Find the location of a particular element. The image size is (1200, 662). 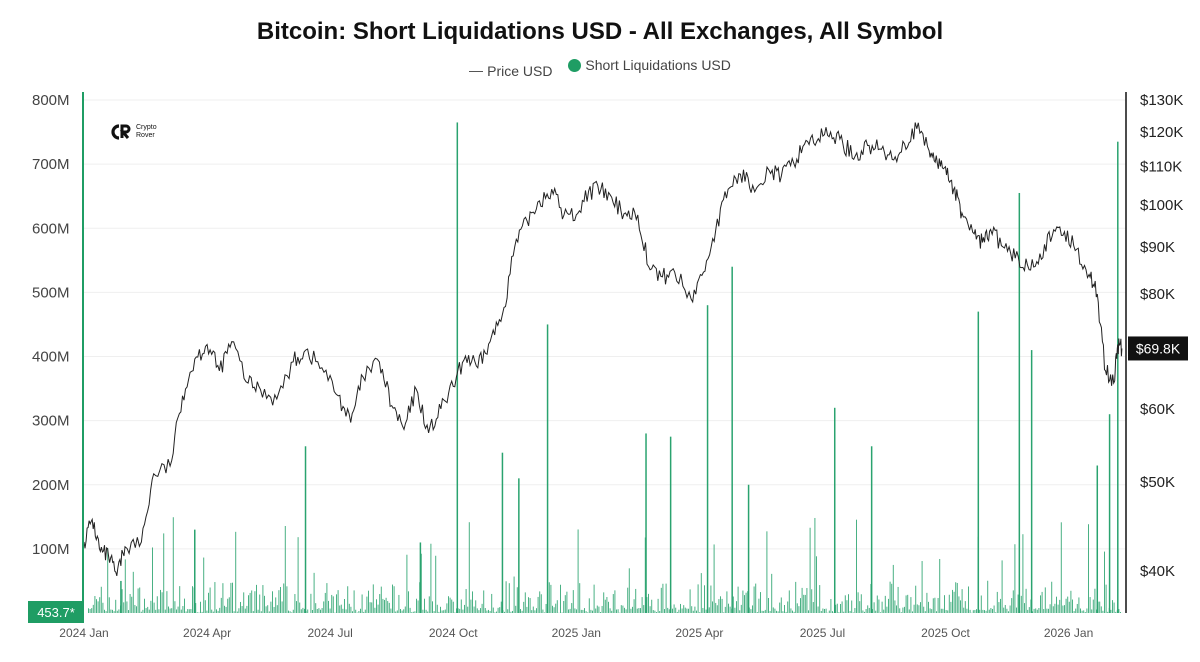

legend-entry-short-liquidations: Short Liquidations USD is located at coordinates (649, 65).